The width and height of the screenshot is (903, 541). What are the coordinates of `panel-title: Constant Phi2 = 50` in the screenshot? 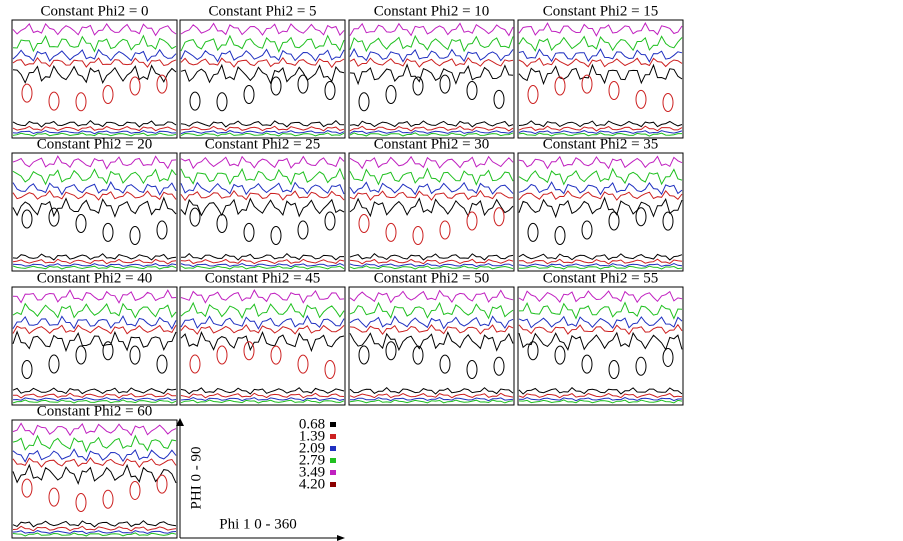 It's located at (432, 278).